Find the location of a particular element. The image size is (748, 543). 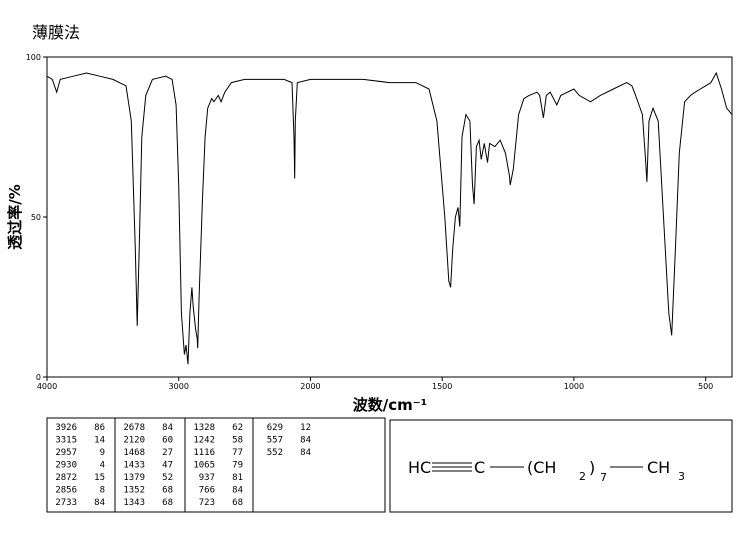

peak-wavenumber: 2856 is located at coordinates (66, 491).